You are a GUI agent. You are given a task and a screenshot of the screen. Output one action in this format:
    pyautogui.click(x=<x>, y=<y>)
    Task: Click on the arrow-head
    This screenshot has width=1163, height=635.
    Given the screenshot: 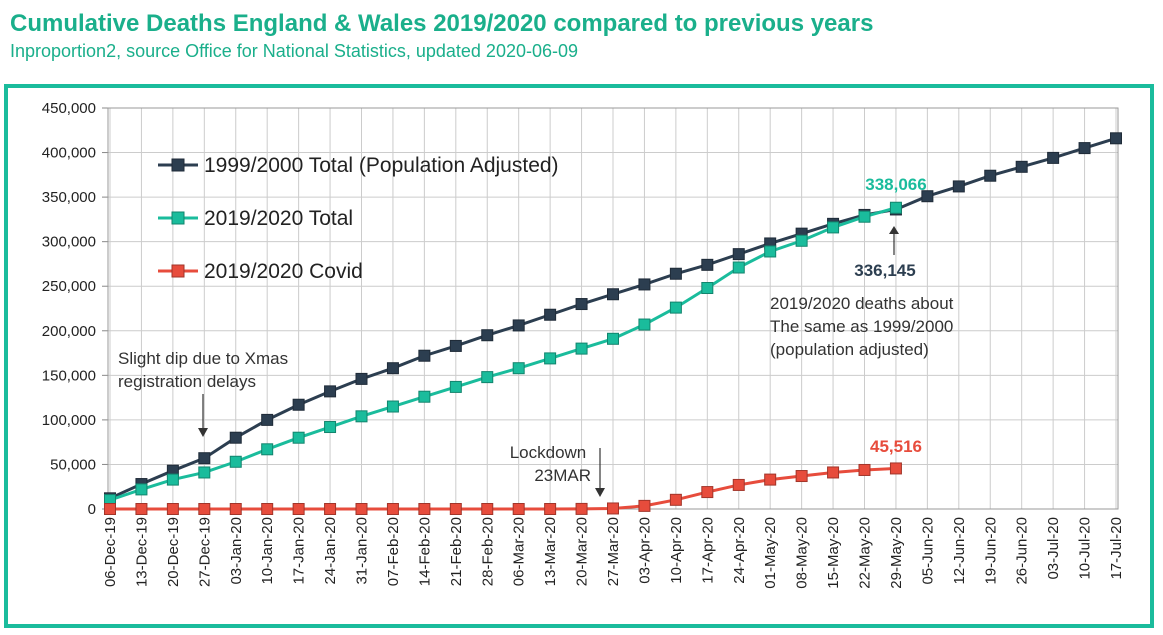 What is the action you would take?
    pyautogui.click(x=894, y=230)
    